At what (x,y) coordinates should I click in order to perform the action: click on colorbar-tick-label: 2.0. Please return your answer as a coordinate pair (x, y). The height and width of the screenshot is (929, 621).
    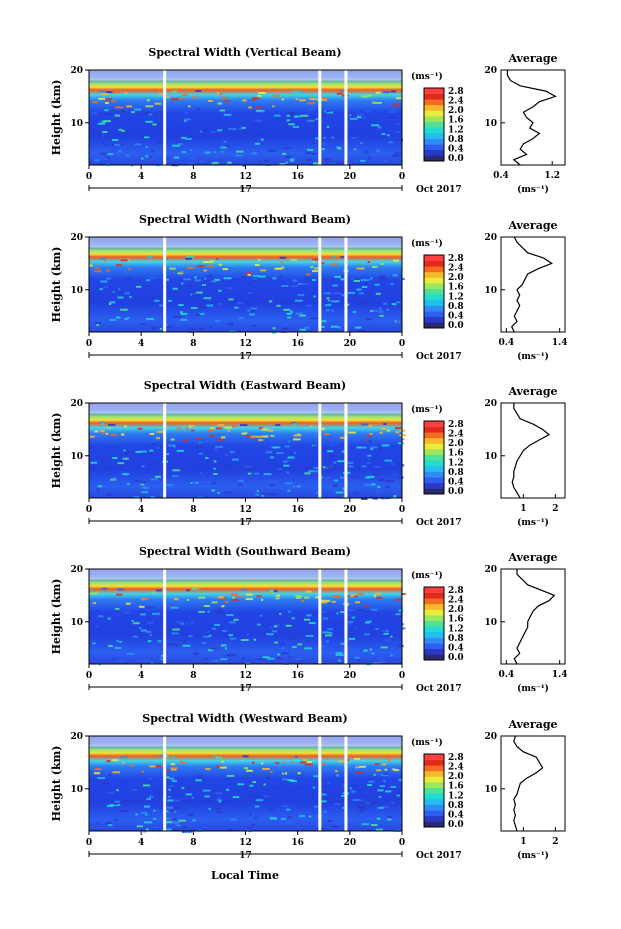
    Looking at the image, I should click on (456, 777).